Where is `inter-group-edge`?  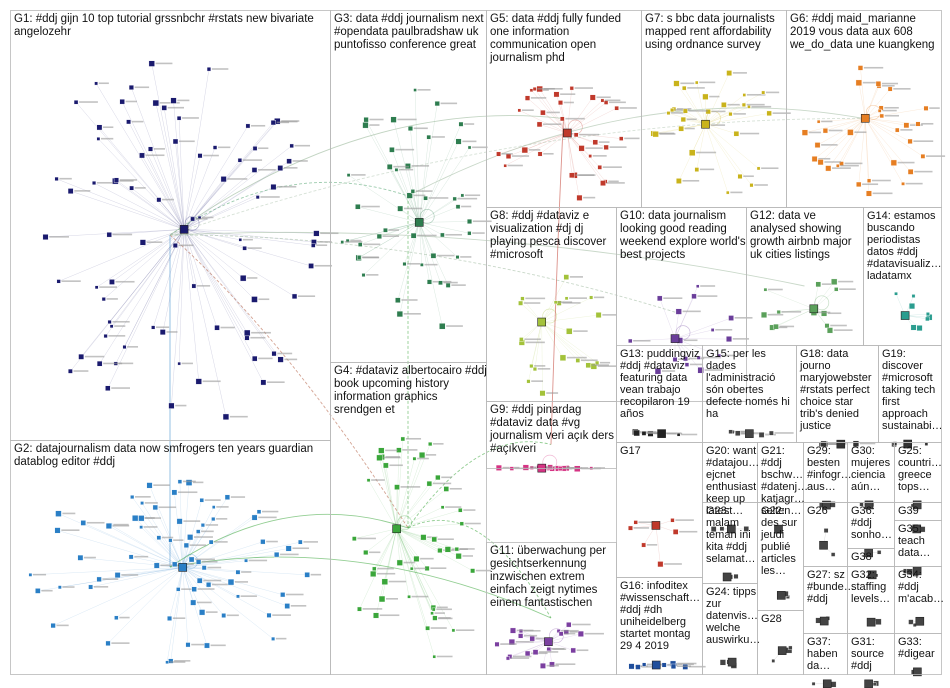 inter-group-edge is located at coordinates (289, 540).